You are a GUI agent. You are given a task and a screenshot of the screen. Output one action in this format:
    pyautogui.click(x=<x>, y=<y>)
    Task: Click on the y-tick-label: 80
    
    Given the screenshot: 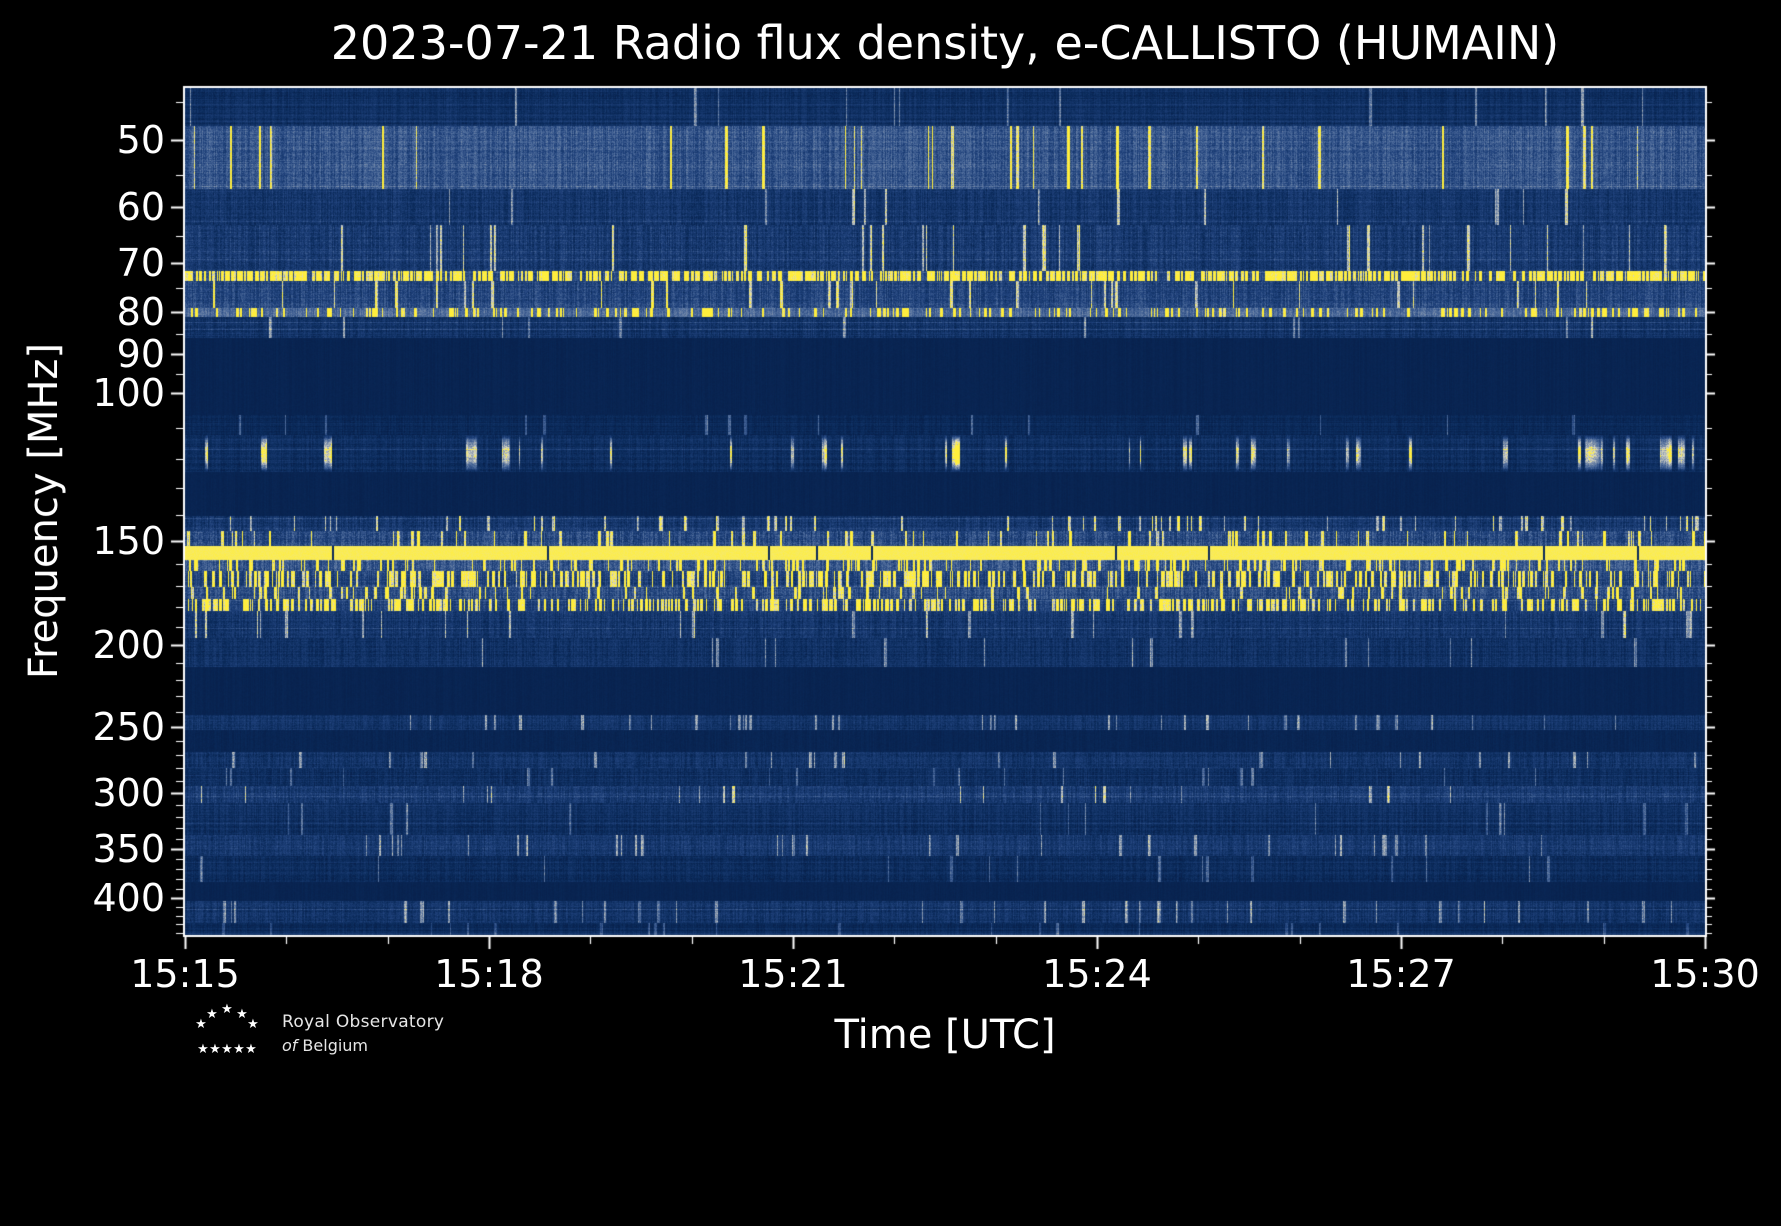 What is the action you would take?
    pyautogui.click(x=140, y=311)
    